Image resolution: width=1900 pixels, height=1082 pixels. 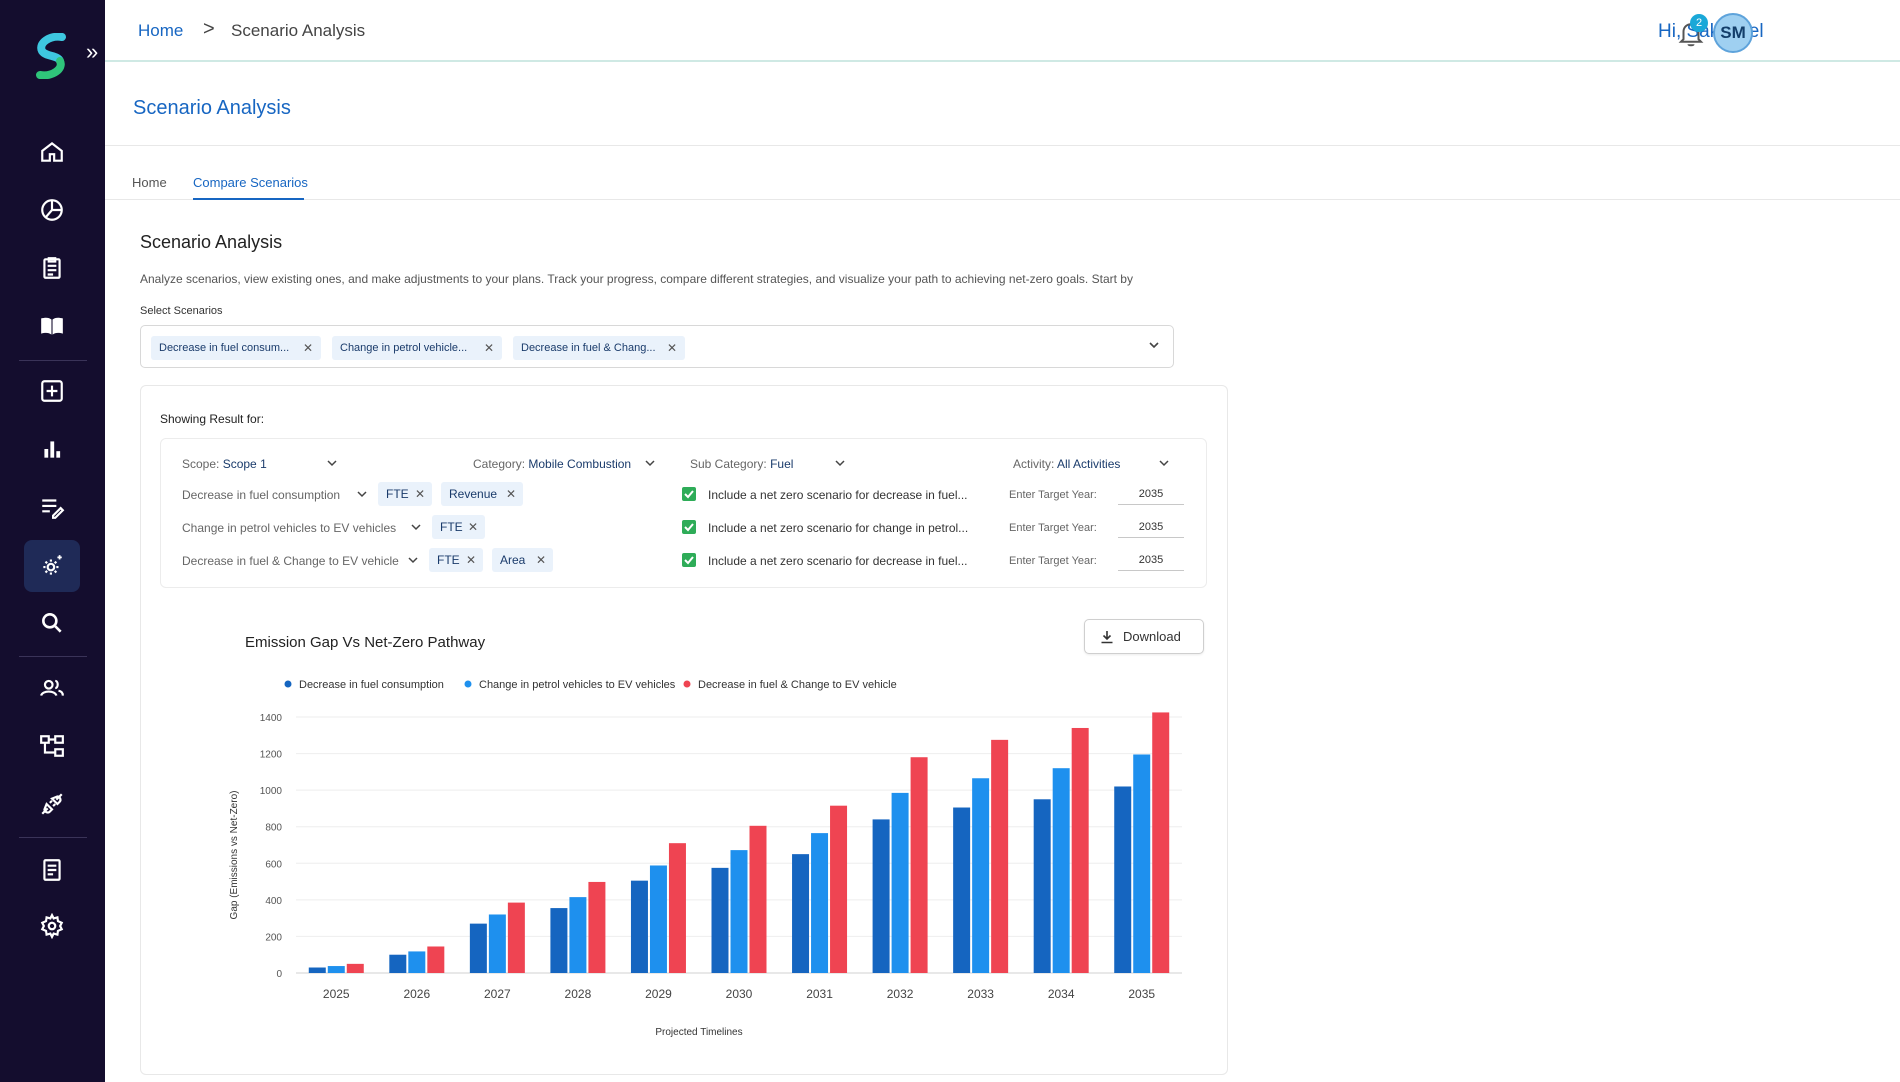 What do you see at coordinates (819, 994) in the screenshot?
I see `x-tick-label: 2031` at bounding box center [819, 994].